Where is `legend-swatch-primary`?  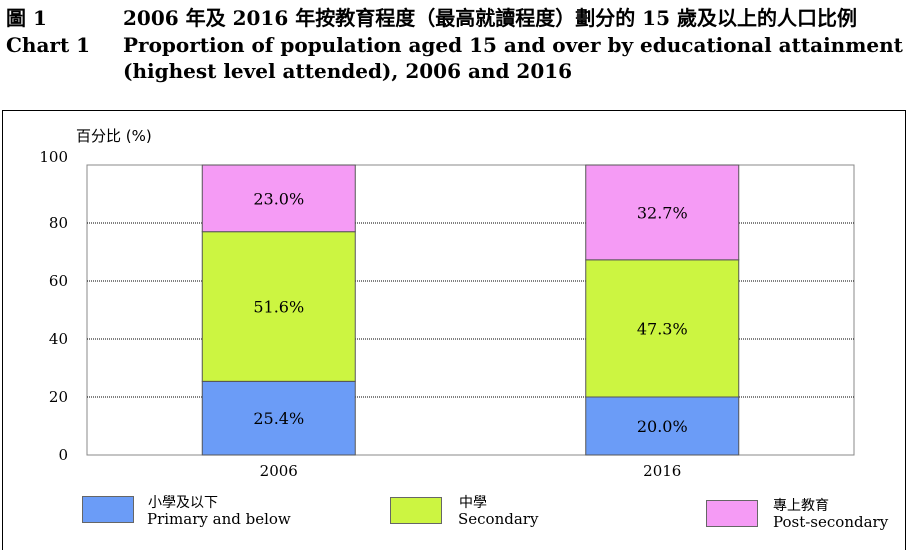 legend-swatch-primary is located at coordinates (108, 509).